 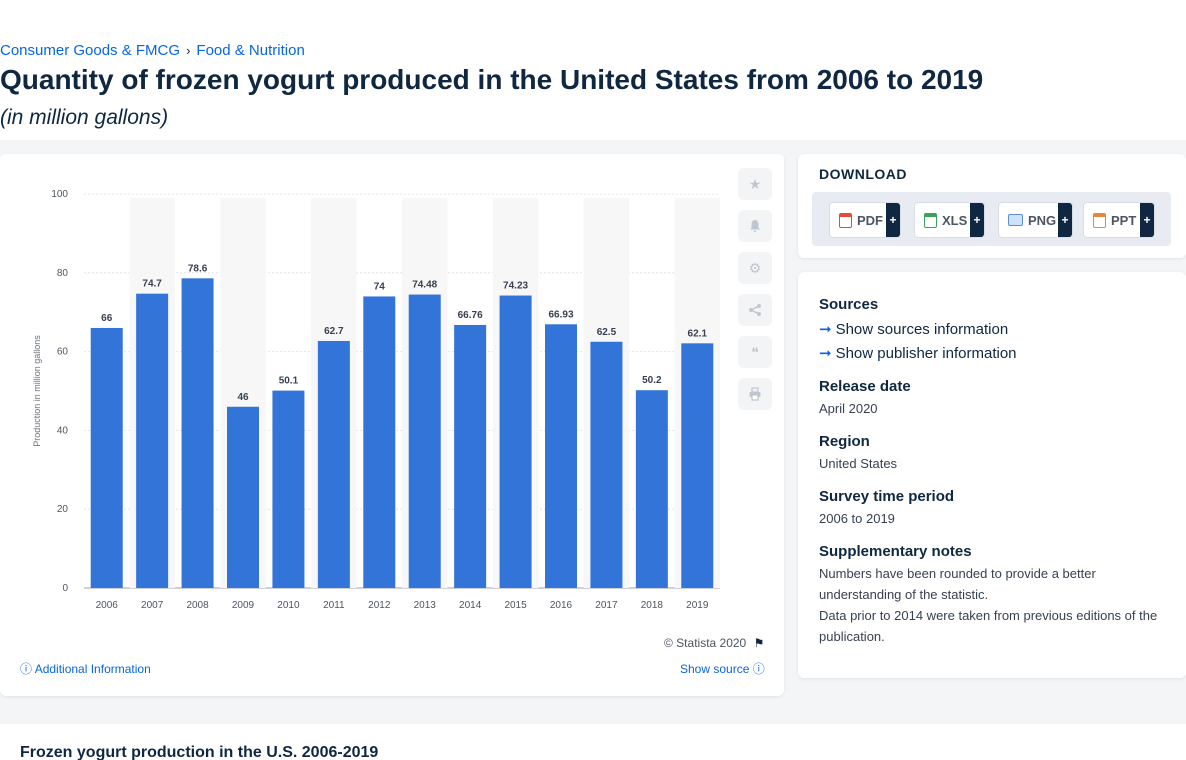 I want to click on png-plus: +, so click(x=1065, y=220).